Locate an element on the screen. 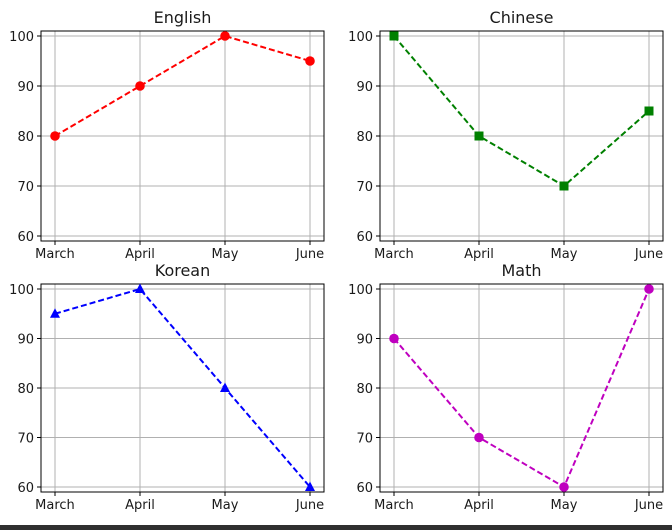  panel-title: Math is located at coordinates (521, 270).